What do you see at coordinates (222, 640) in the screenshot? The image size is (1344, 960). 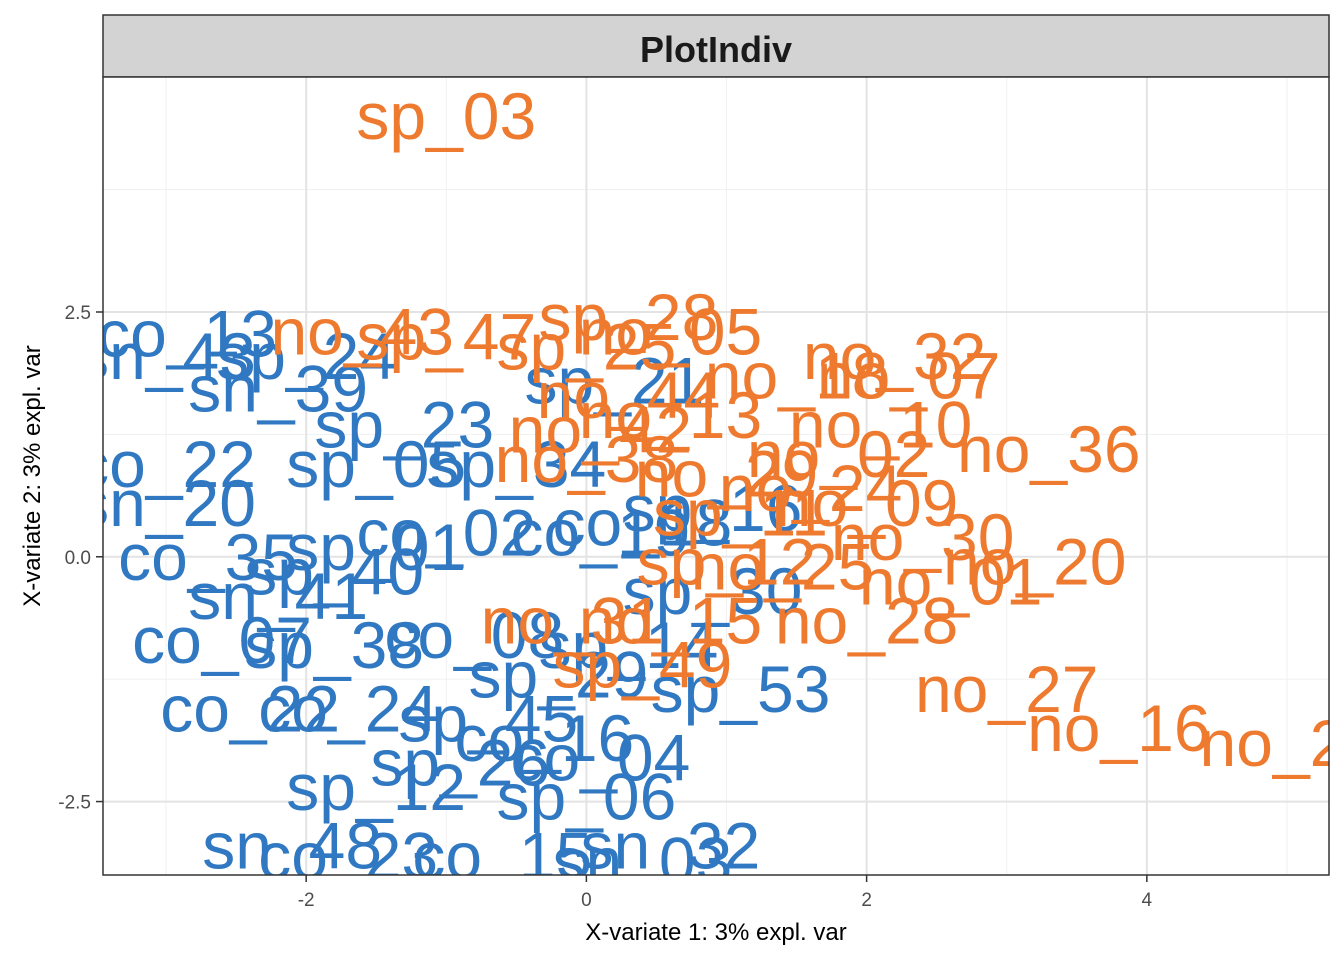 I see `point-label: co_07` at bounding box center [222, 640].